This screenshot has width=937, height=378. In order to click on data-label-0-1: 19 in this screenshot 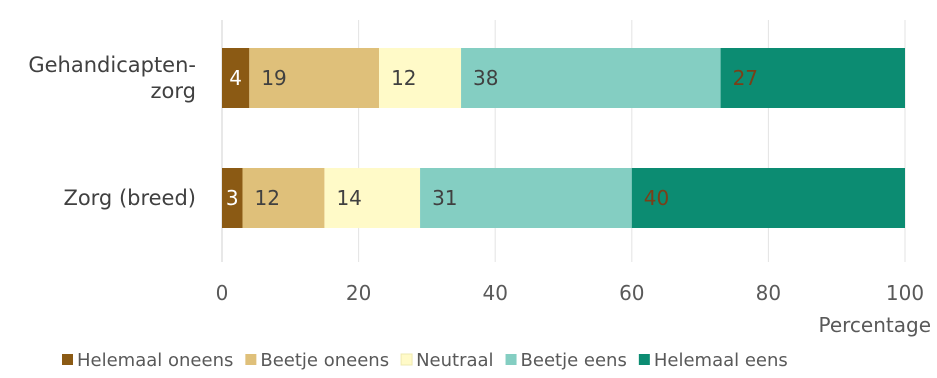, I will do `click(273, 78)`.